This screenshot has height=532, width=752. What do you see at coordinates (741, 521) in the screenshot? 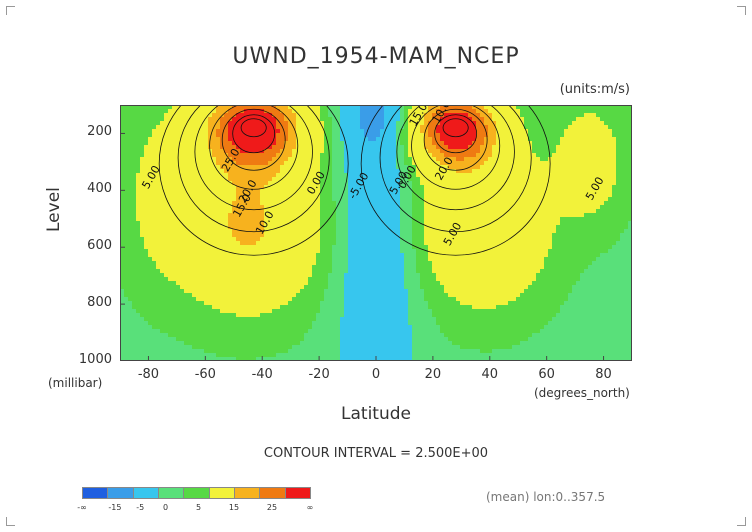
I see `crop-mark-bottom-right` at bounding box center [741, 521].